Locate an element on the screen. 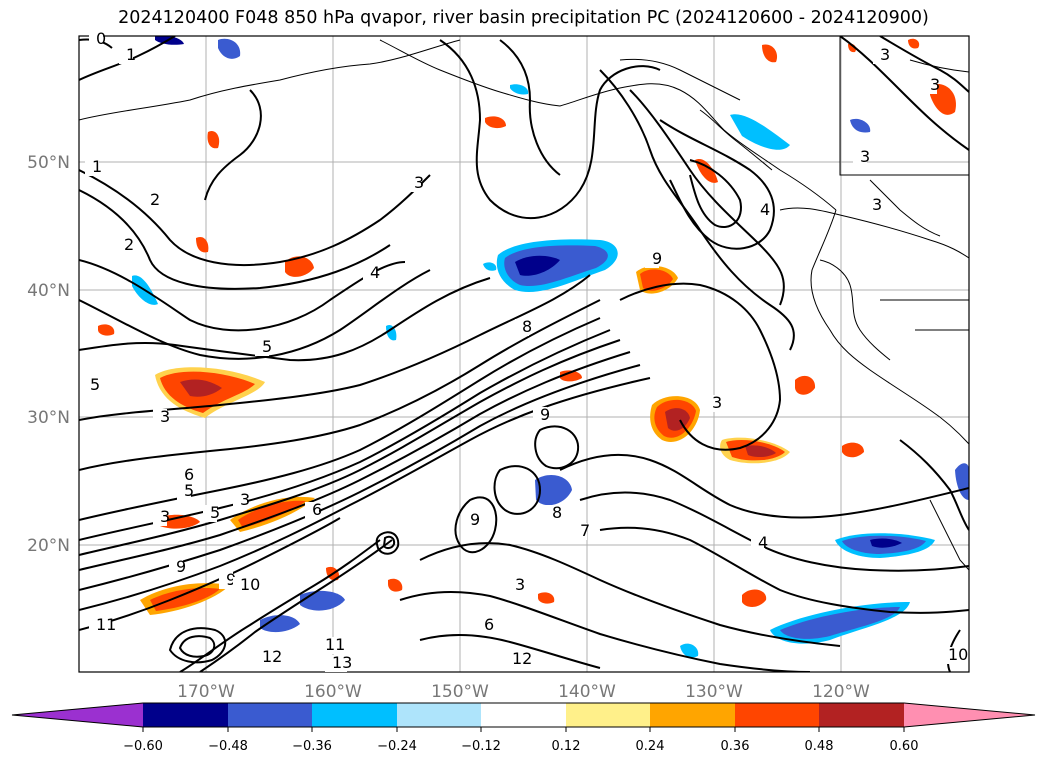 The image size is (1047, 765). lon-label-170w: 170°W is located at coordinates (206, 692).